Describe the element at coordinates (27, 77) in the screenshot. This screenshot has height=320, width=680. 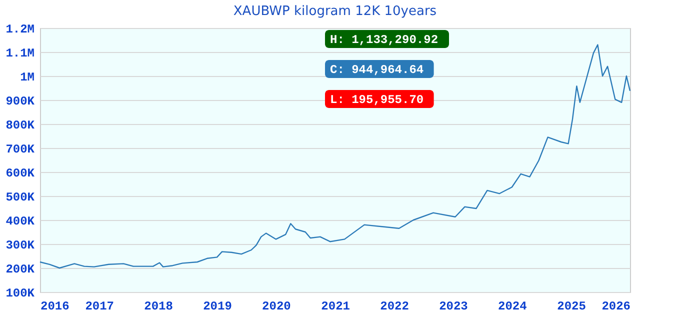
I see `y-tick-label: 1M` at that location.